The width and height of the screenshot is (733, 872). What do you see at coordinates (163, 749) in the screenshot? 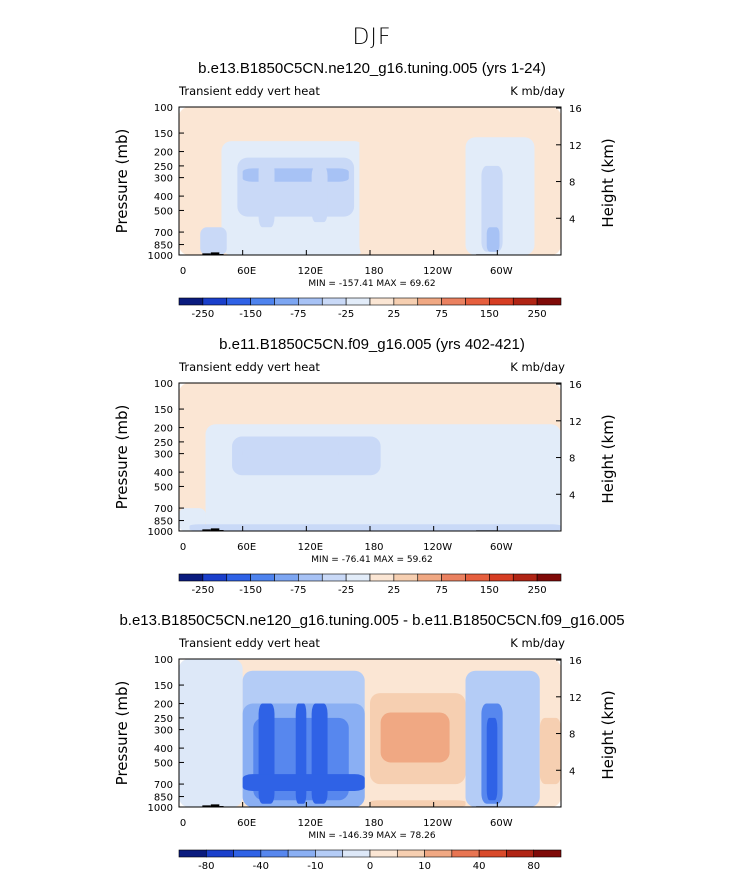
I see `y-tick-label: 400` at bounding box center [163, 749].